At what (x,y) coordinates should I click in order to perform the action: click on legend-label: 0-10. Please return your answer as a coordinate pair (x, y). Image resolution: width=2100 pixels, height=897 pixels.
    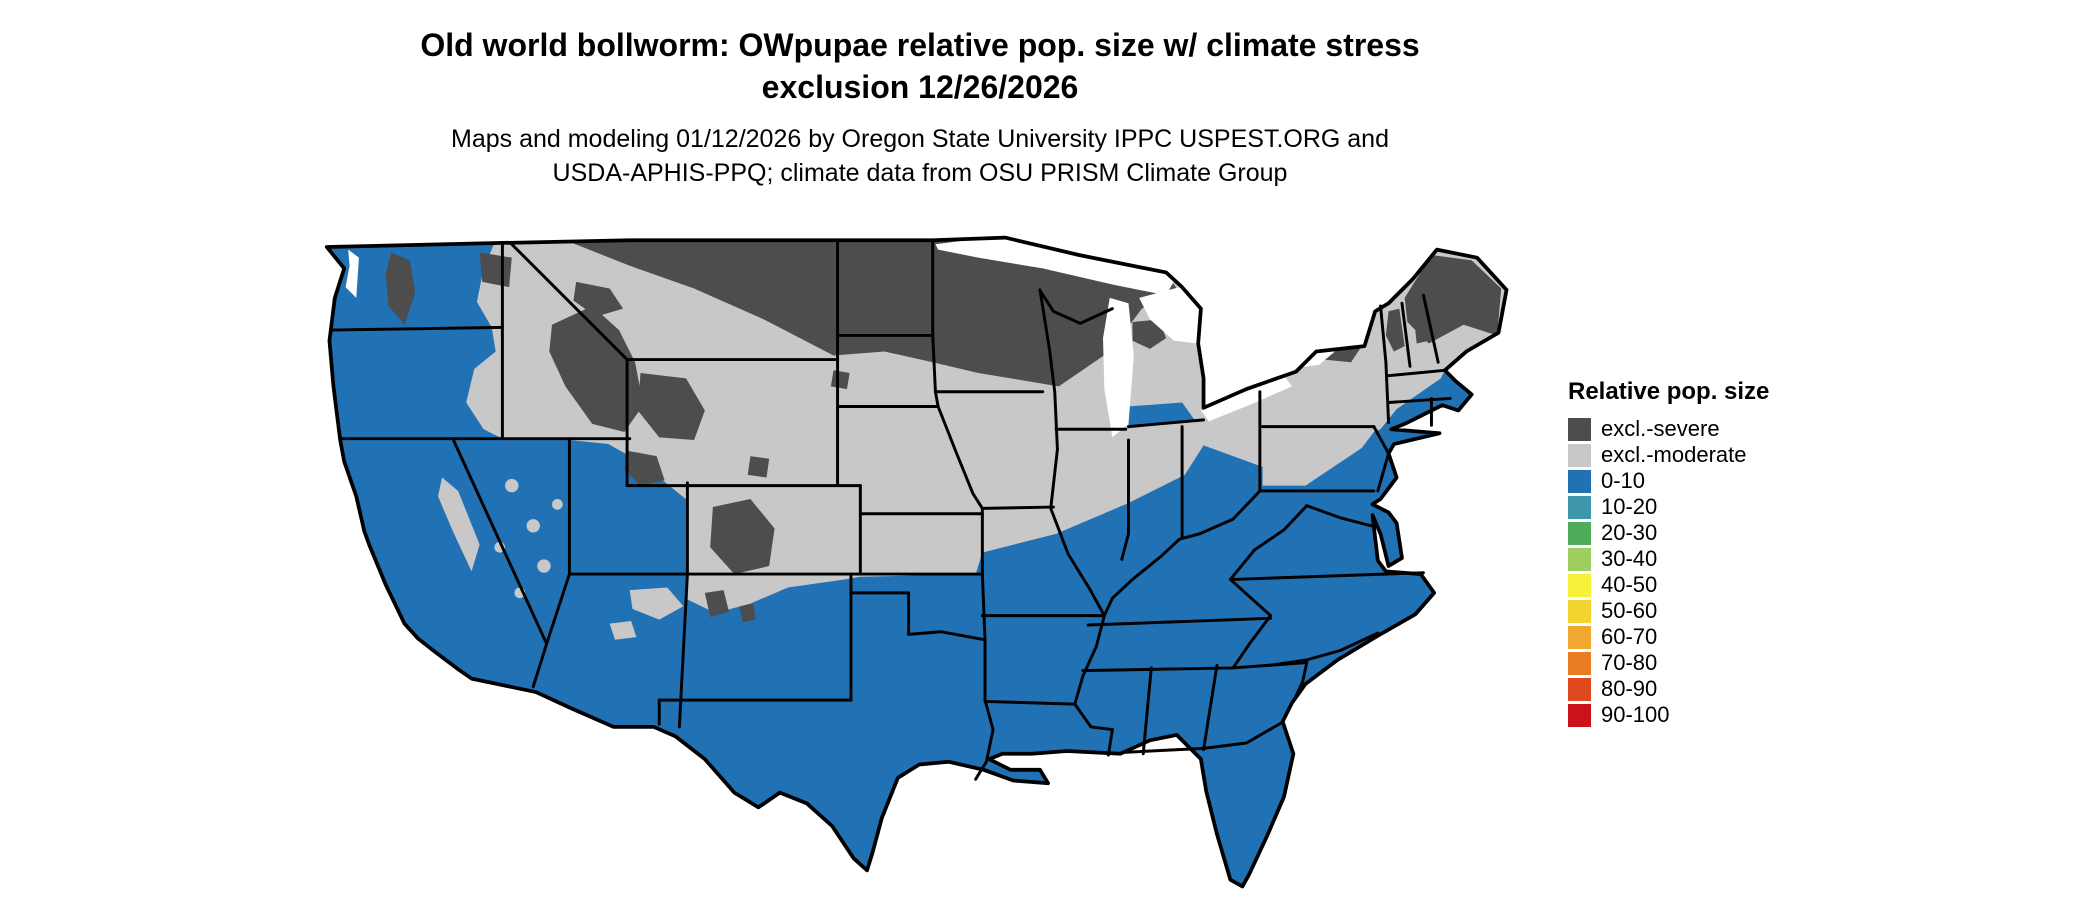
    Looking at the image, I should click on (1623, 480).